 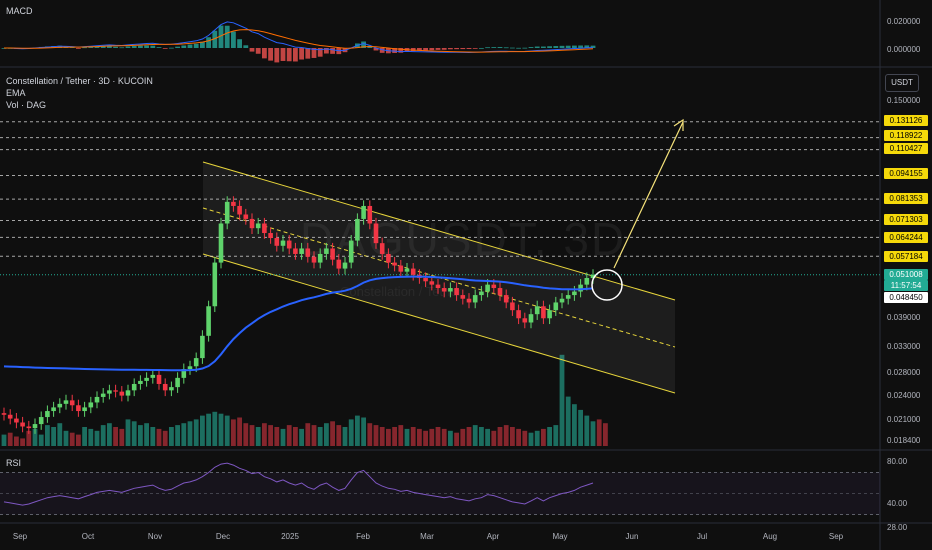 I want to click on ema-line, so click(x=298, y=323).